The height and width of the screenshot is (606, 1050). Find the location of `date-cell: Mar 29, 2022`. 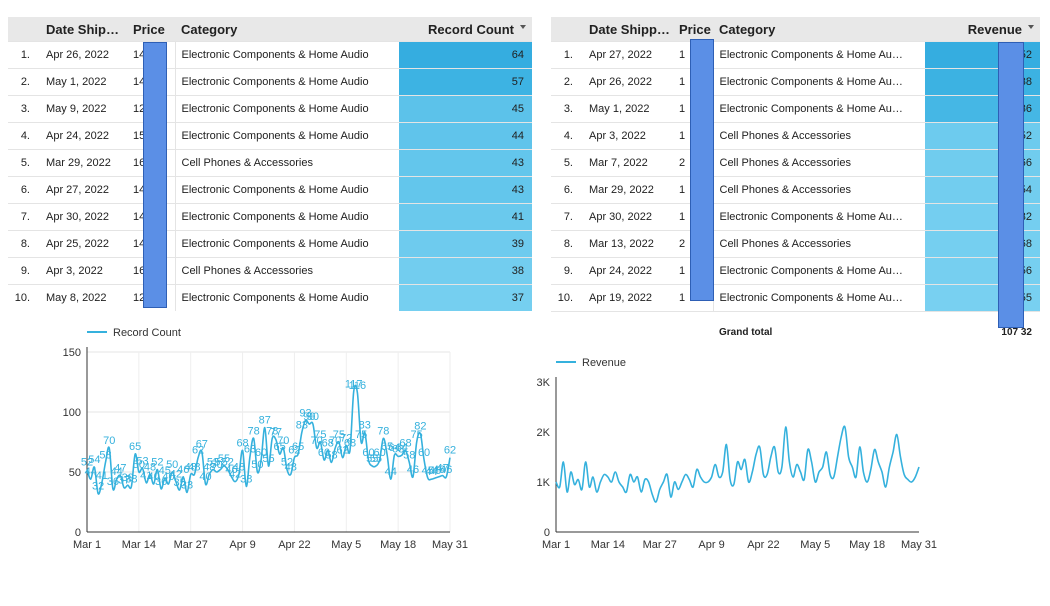

date-cell: Mar 29, 2022 is located at coordinates (83, 163).